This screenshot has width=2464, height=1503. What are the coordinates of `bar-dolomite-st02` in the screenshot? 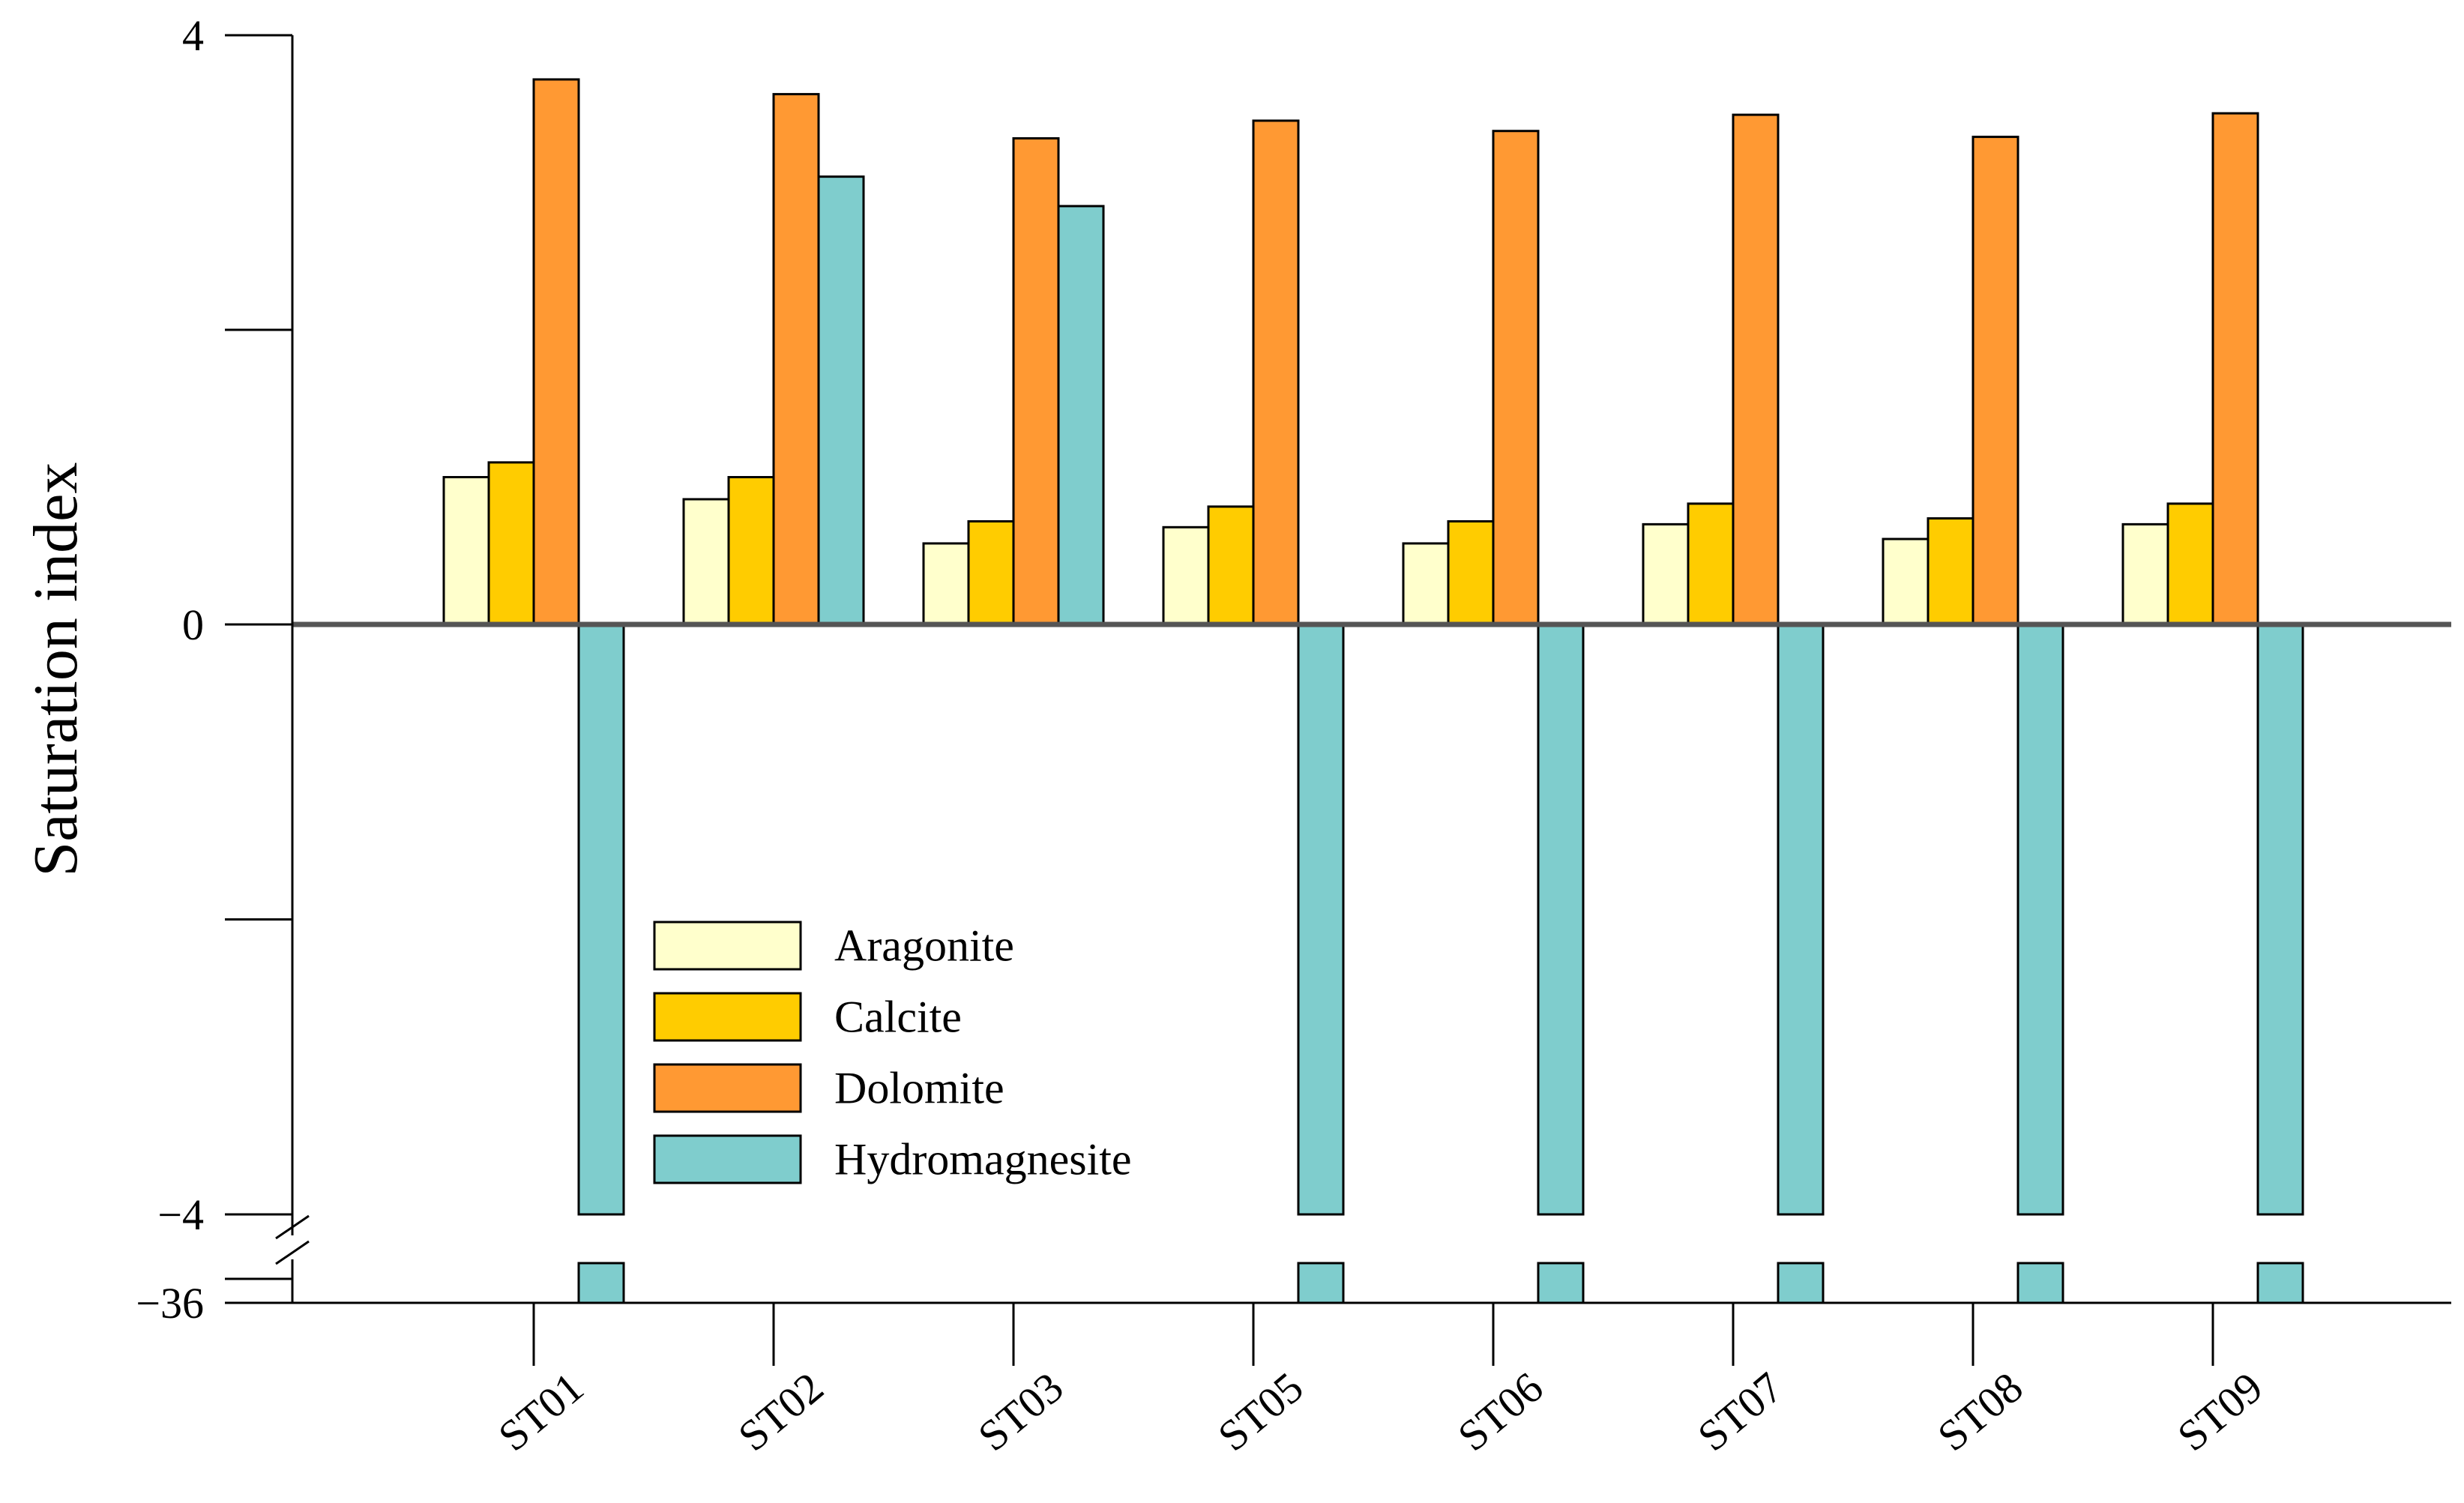 It's located at (796, 359).